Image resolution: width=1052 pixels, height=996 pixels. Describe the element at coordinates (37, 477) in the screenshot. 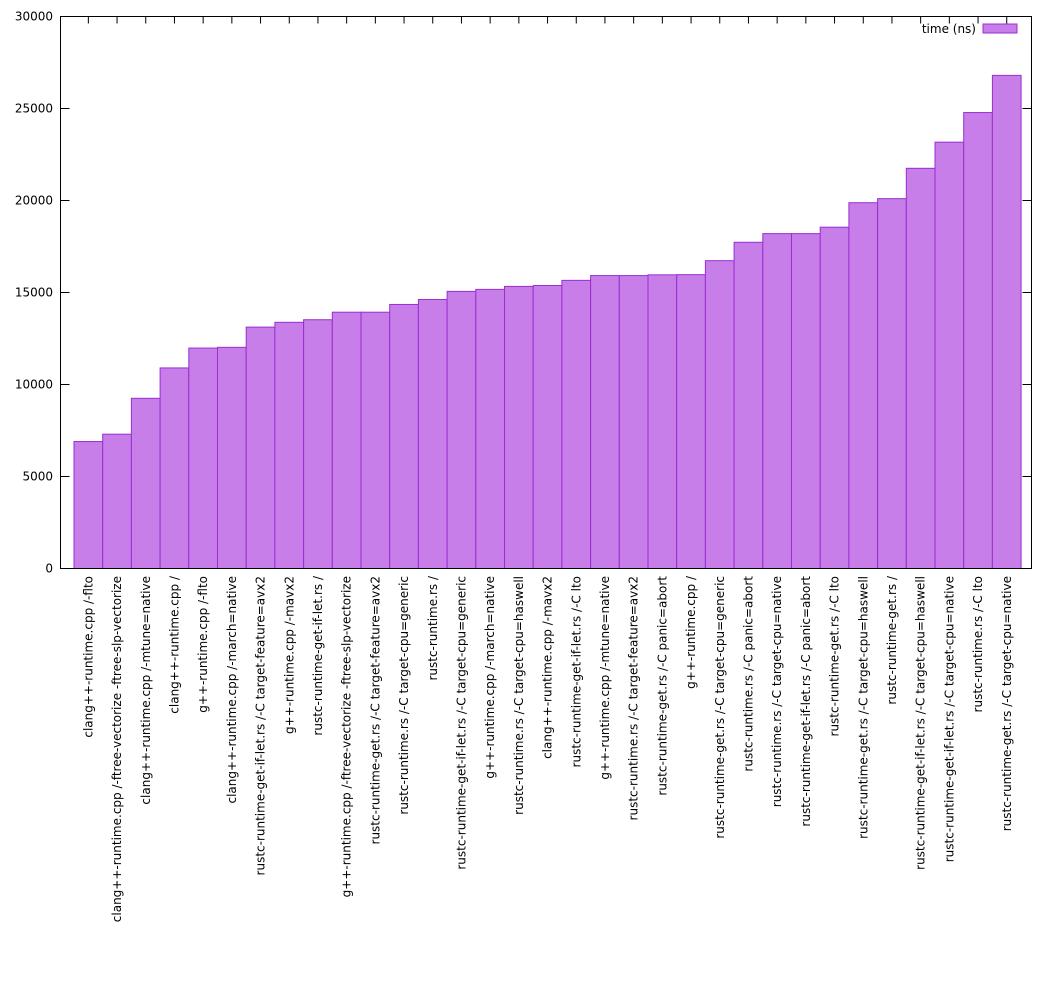

I see `y-tick-label: 5000` at that location.